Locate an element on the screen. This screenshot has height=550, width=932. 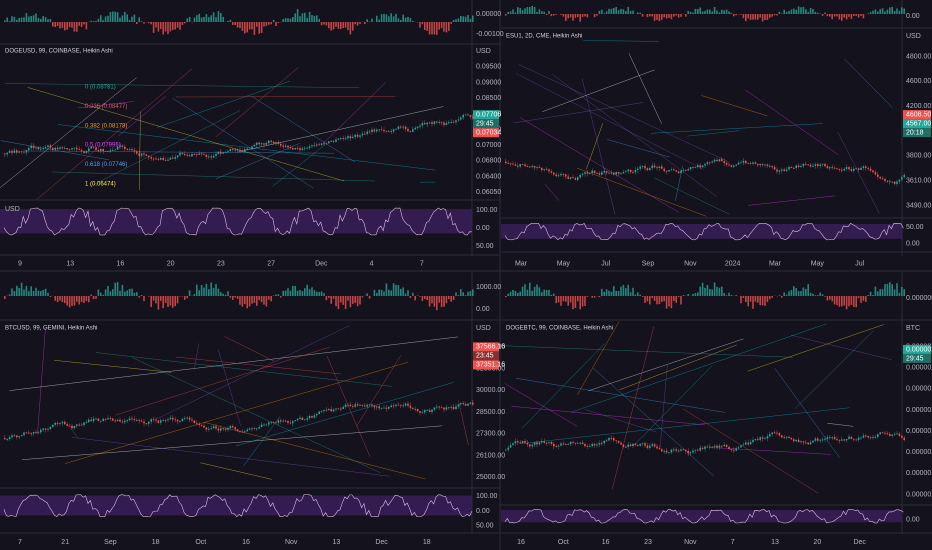
price-axis-label: 0.06050 is located at coordinates (488, 192).